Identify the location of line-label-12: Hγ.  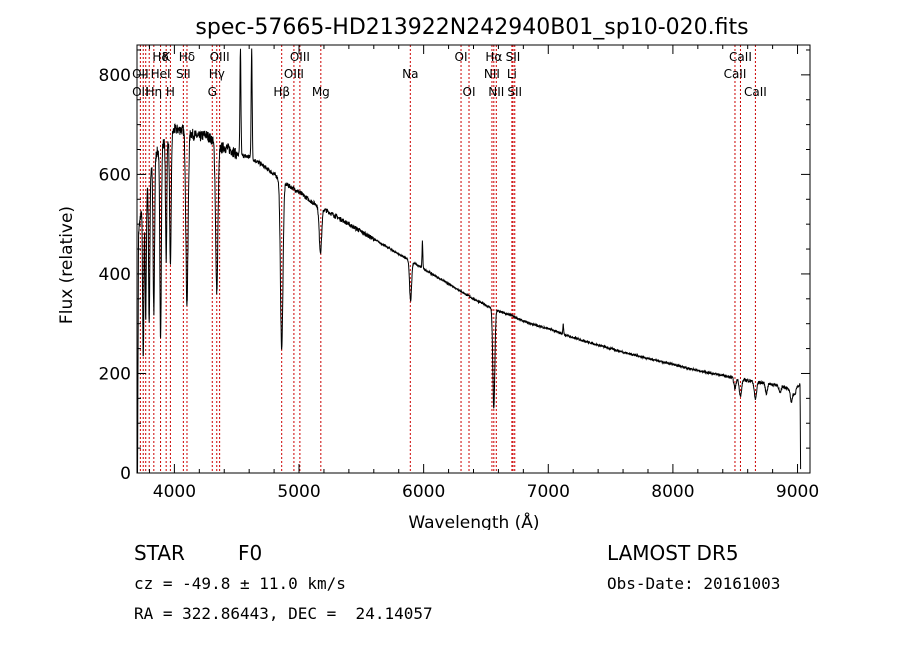
(217, 74).